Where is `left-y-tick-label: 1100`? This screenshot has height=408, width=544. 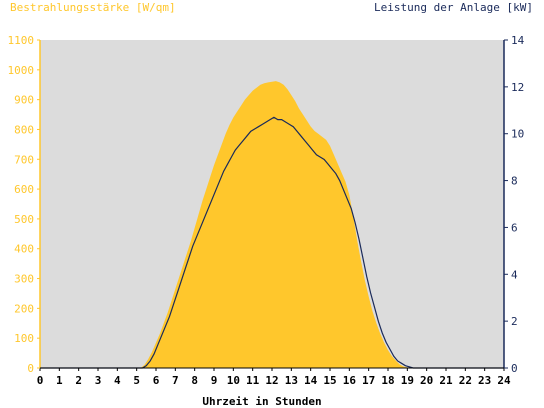 left-y-tick-label: 1100 is located at coordinates (21, 40).